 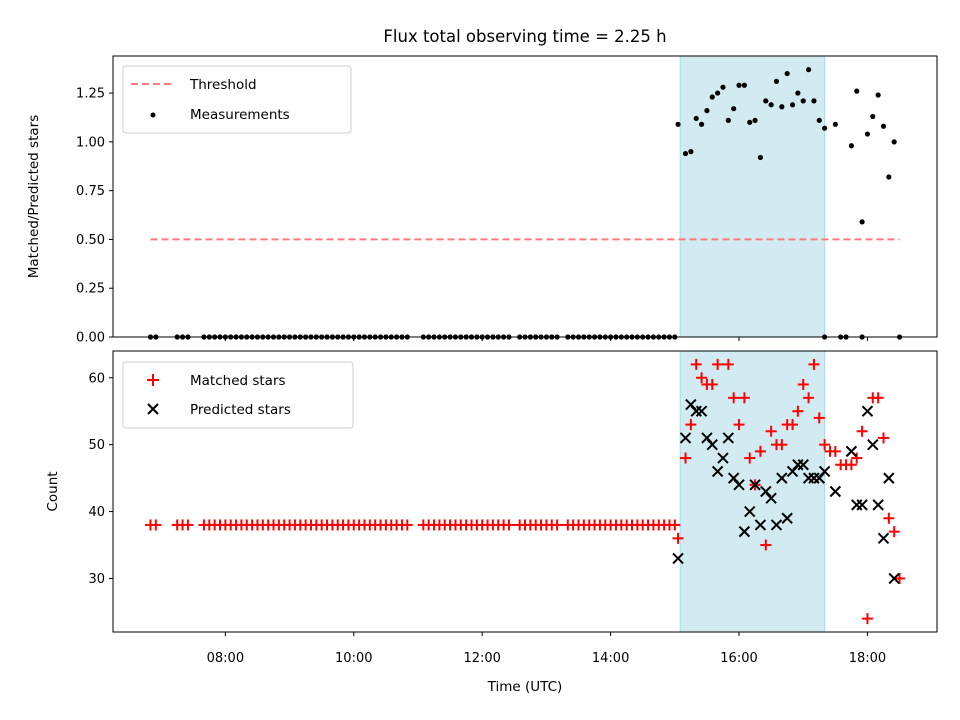 I want to click on top-y-axis-label: Matched/Predicted stars, so click(x=34, y=196).